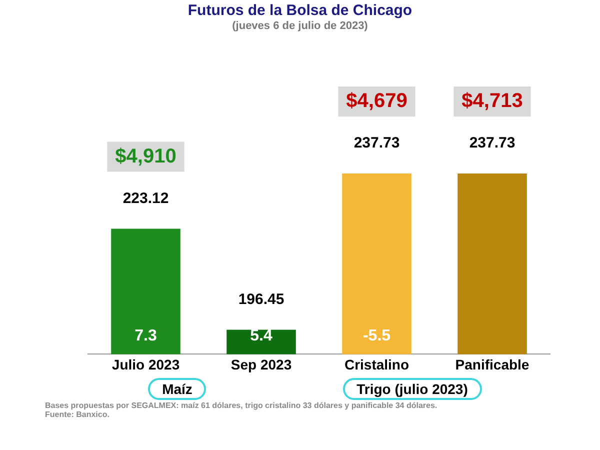  I want to click on annotation: Maíz, so click(177, 389).